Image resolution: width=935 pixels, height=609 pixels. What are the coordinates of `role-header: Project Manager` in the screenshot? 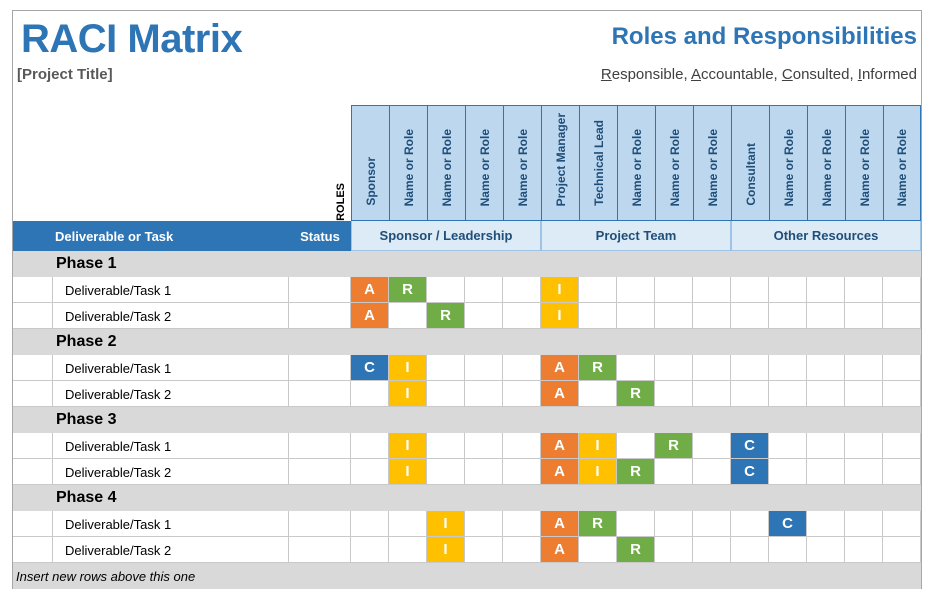 It's located at (560, 163).